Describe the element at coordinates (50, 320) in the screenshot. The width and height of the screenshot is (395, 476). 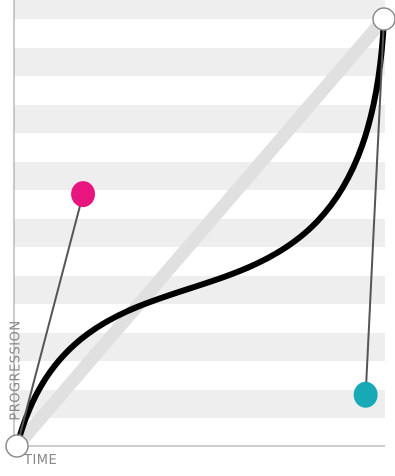
I see `control-point-1-arm` at that location.